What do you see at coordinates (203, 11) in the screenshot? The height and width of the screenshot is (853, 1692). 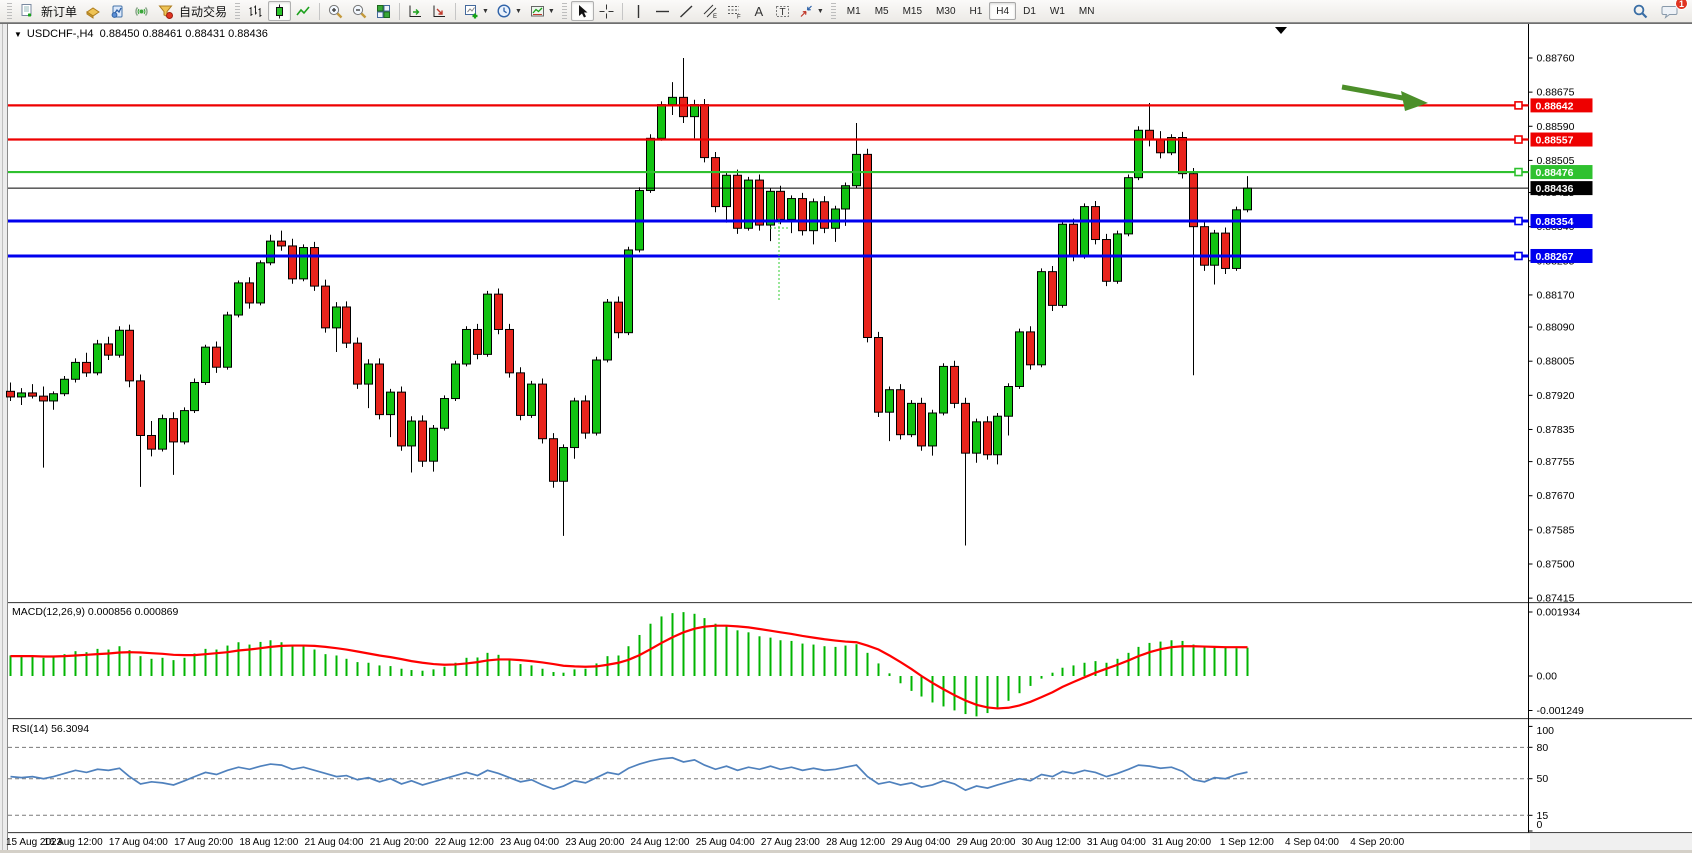 I see `autotrade-label: 自动交易` at bounding box center [203, 11].